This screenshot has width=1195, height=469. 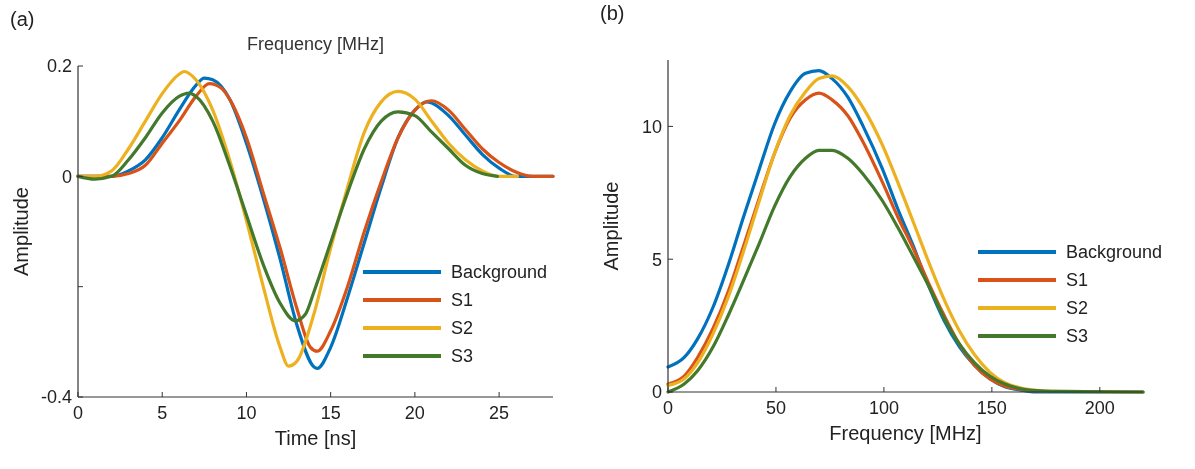 I want to click on y-tick-label: -0.4, so click(x=56, y=397).